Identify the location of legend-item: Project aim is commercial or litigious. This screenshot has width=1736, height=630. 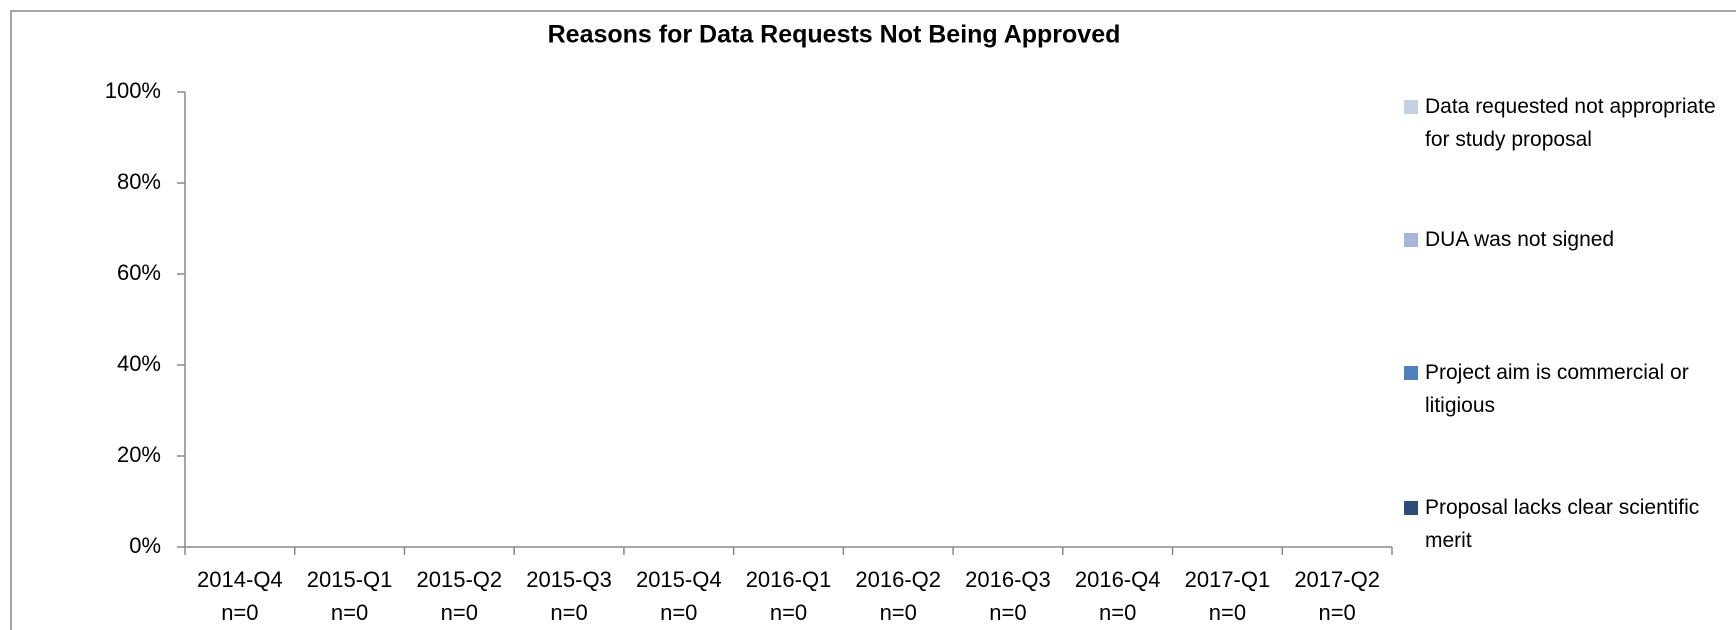
(1569, 389).